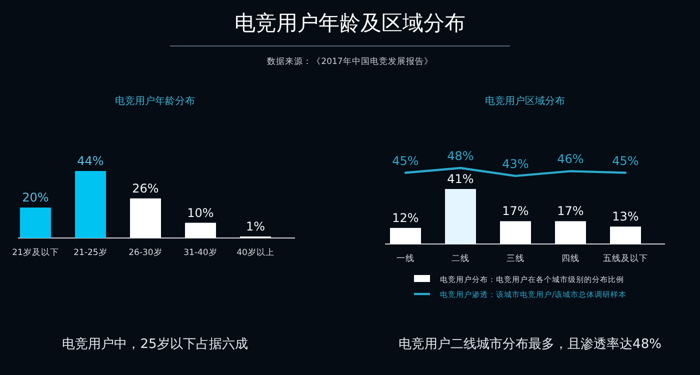 The image size is (700, 375). I want to click on x-tick-label: 四线, so click(571, 258).